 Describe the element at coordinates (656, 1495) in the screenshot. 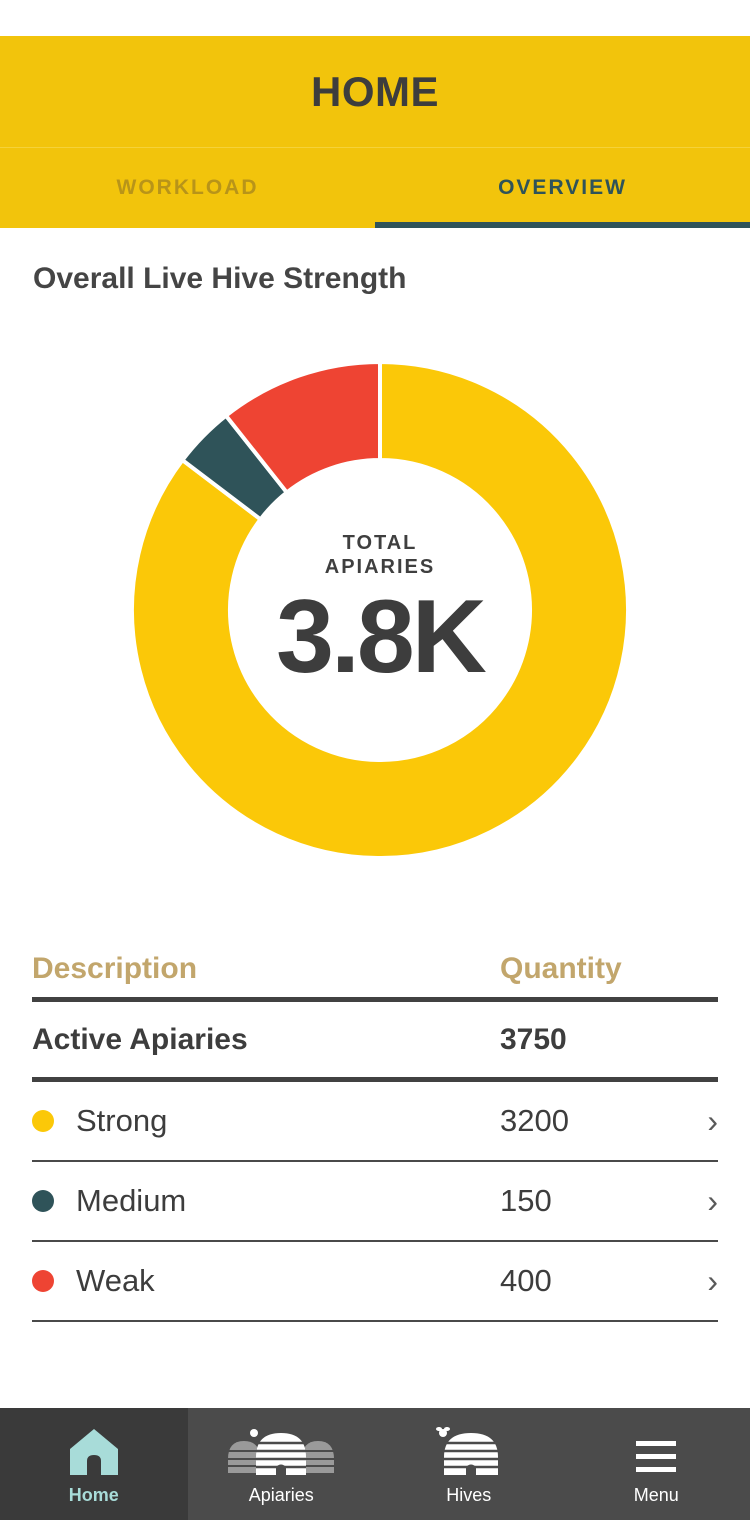

I see `nav-menu-label: Menu` at that location.